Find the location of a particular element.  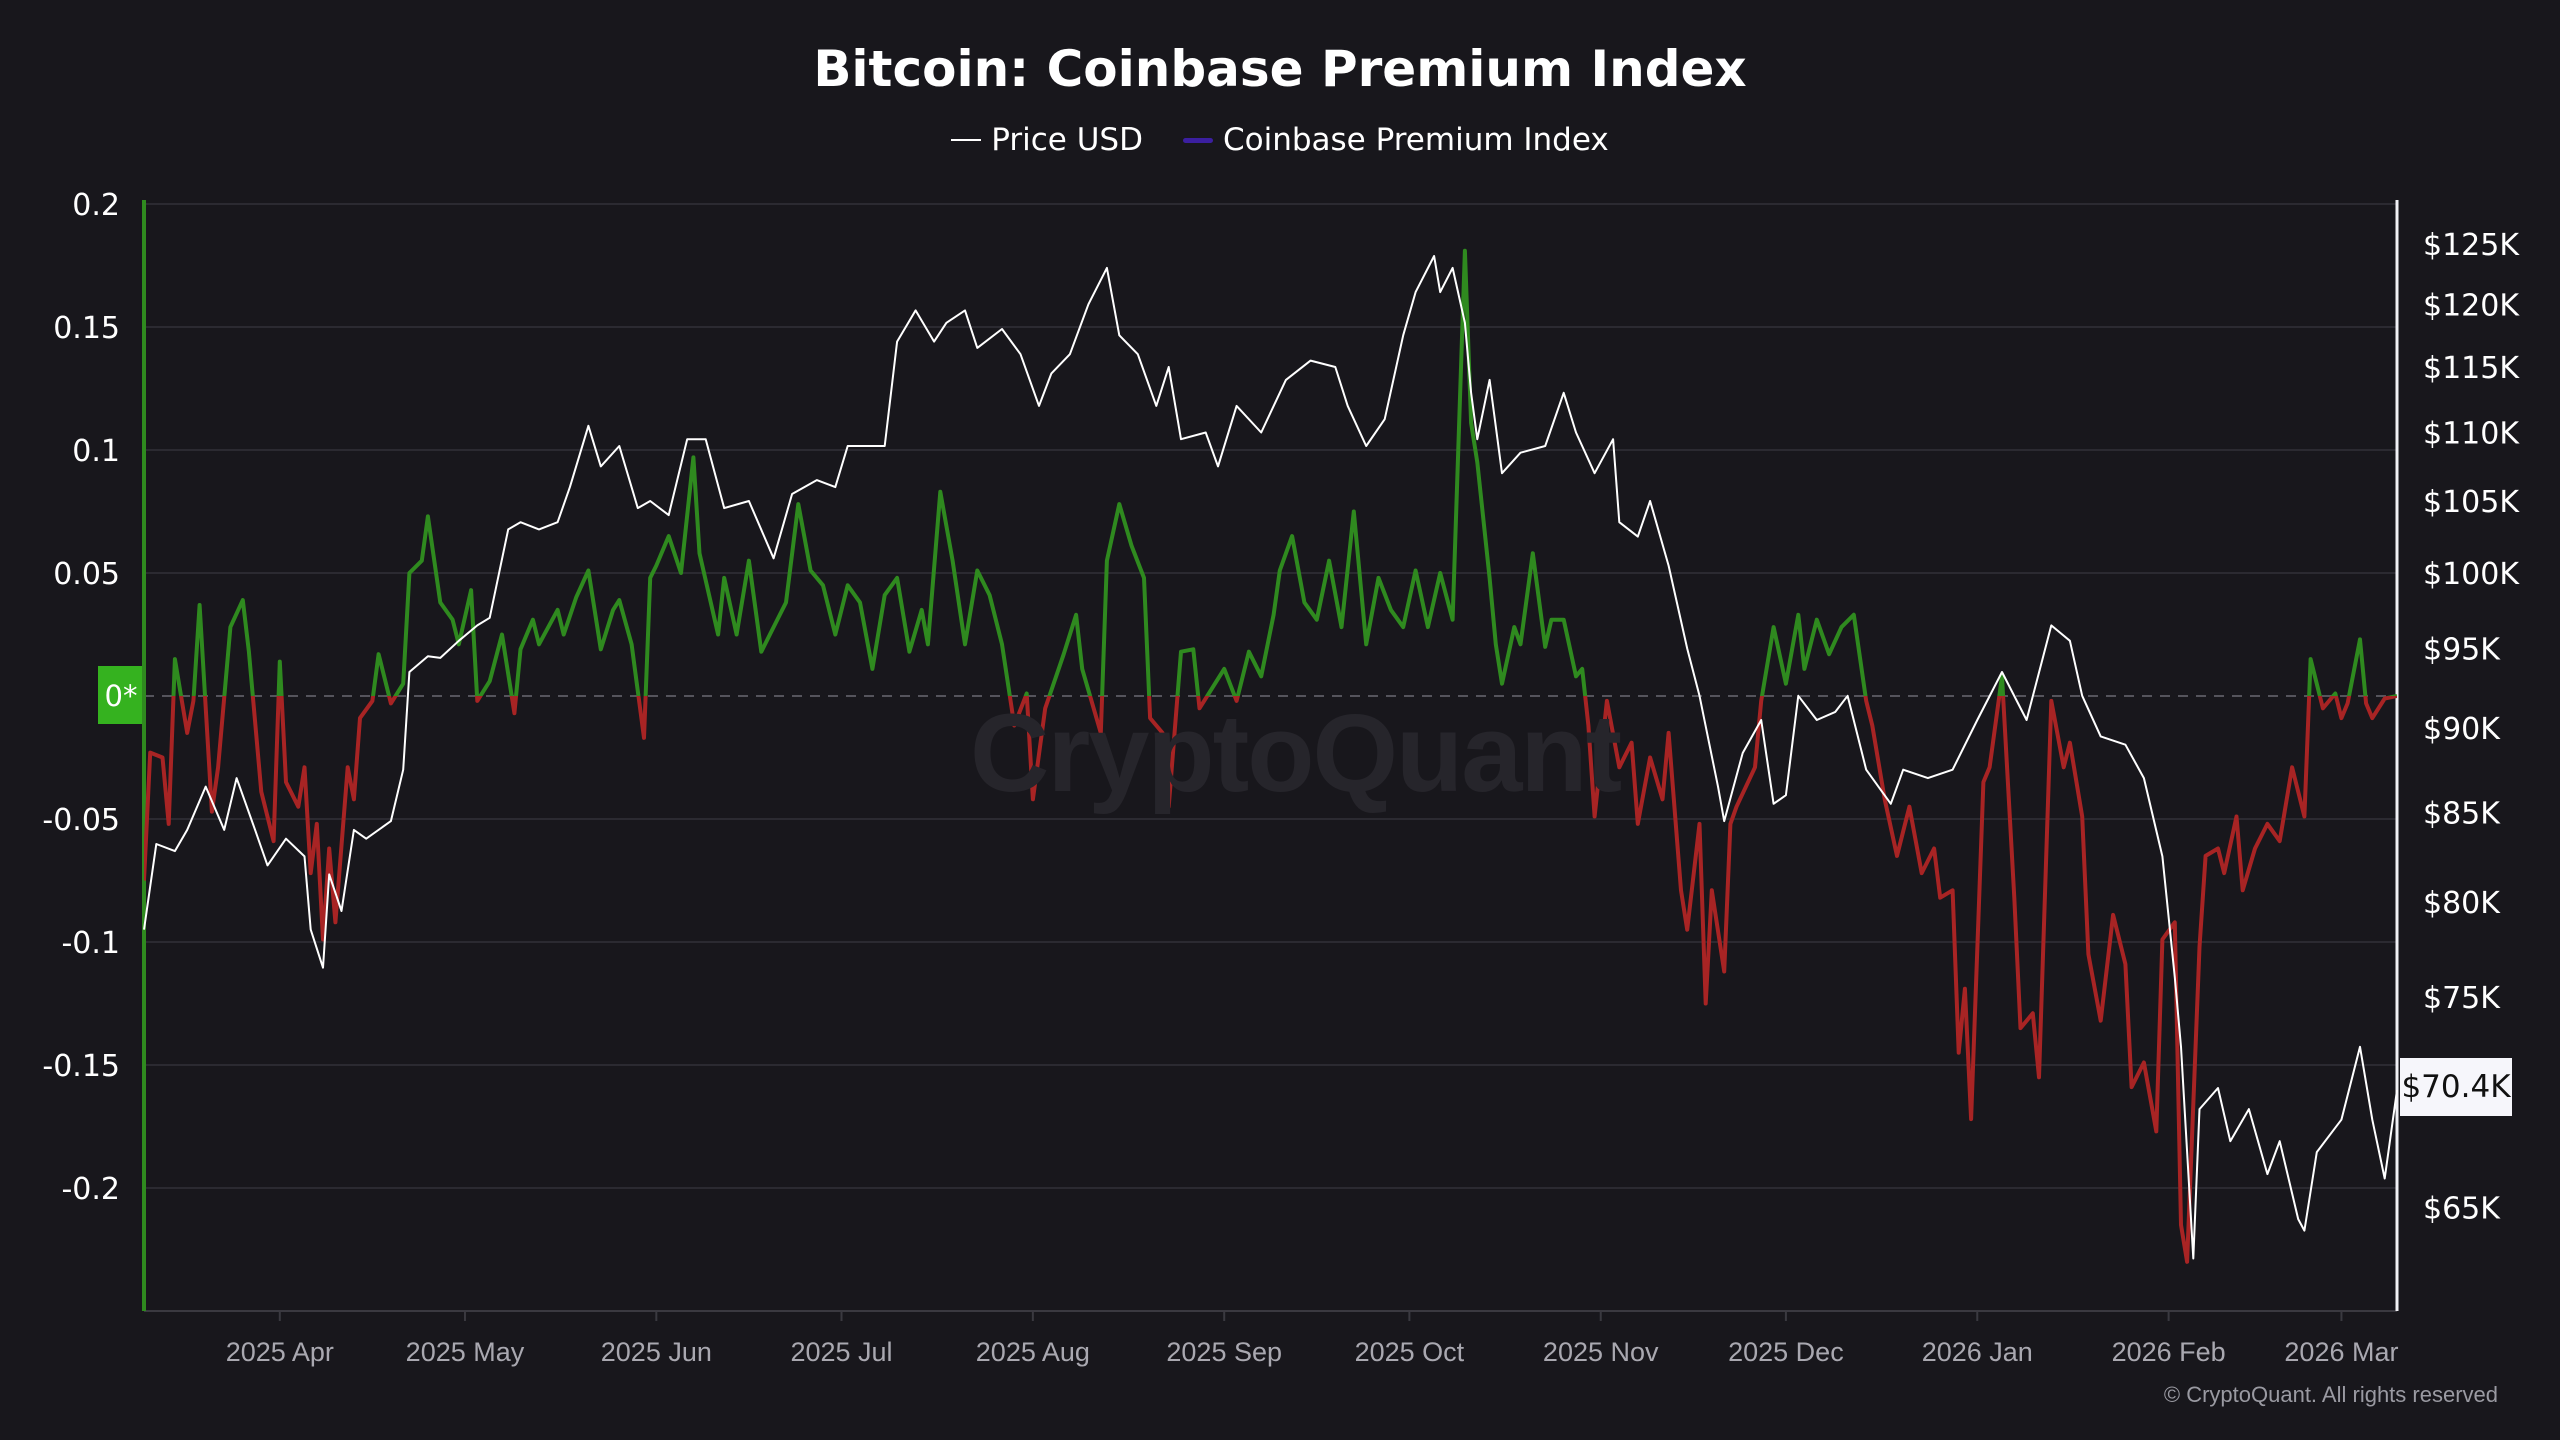

zero-badge is located at coordinates (121, 695).